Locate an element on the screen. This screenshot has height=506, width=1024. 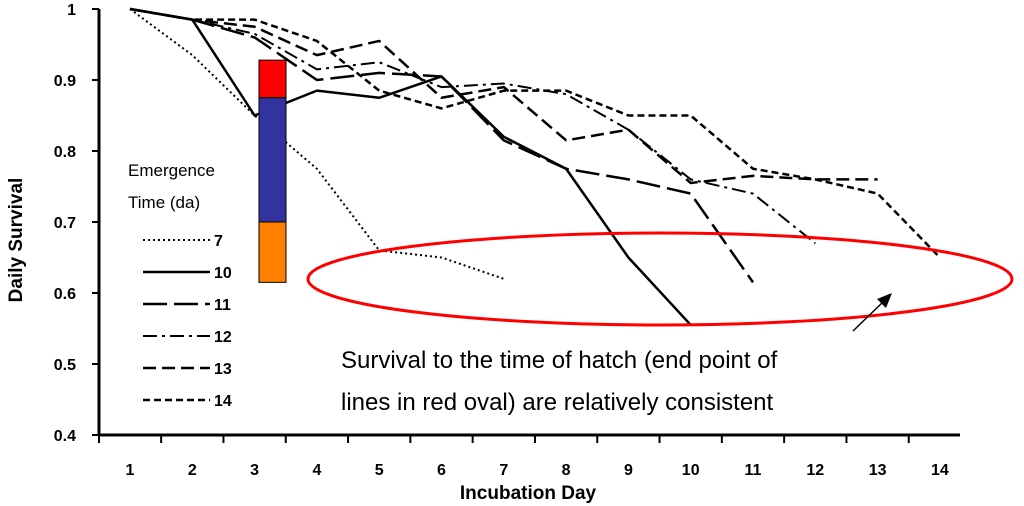
x-tick-label: 6 is located at coordinates (441, 470).